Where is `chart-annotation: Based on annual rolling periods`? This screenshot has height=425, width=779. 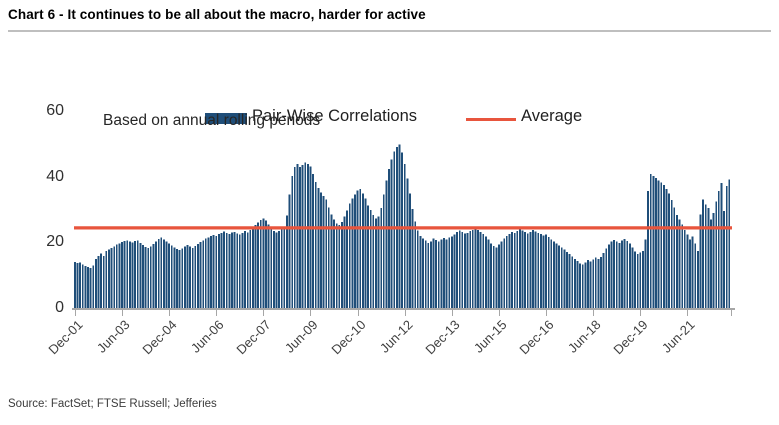 chart-annotation: Based on annual rolling periods is located at coordinates (212, 120).